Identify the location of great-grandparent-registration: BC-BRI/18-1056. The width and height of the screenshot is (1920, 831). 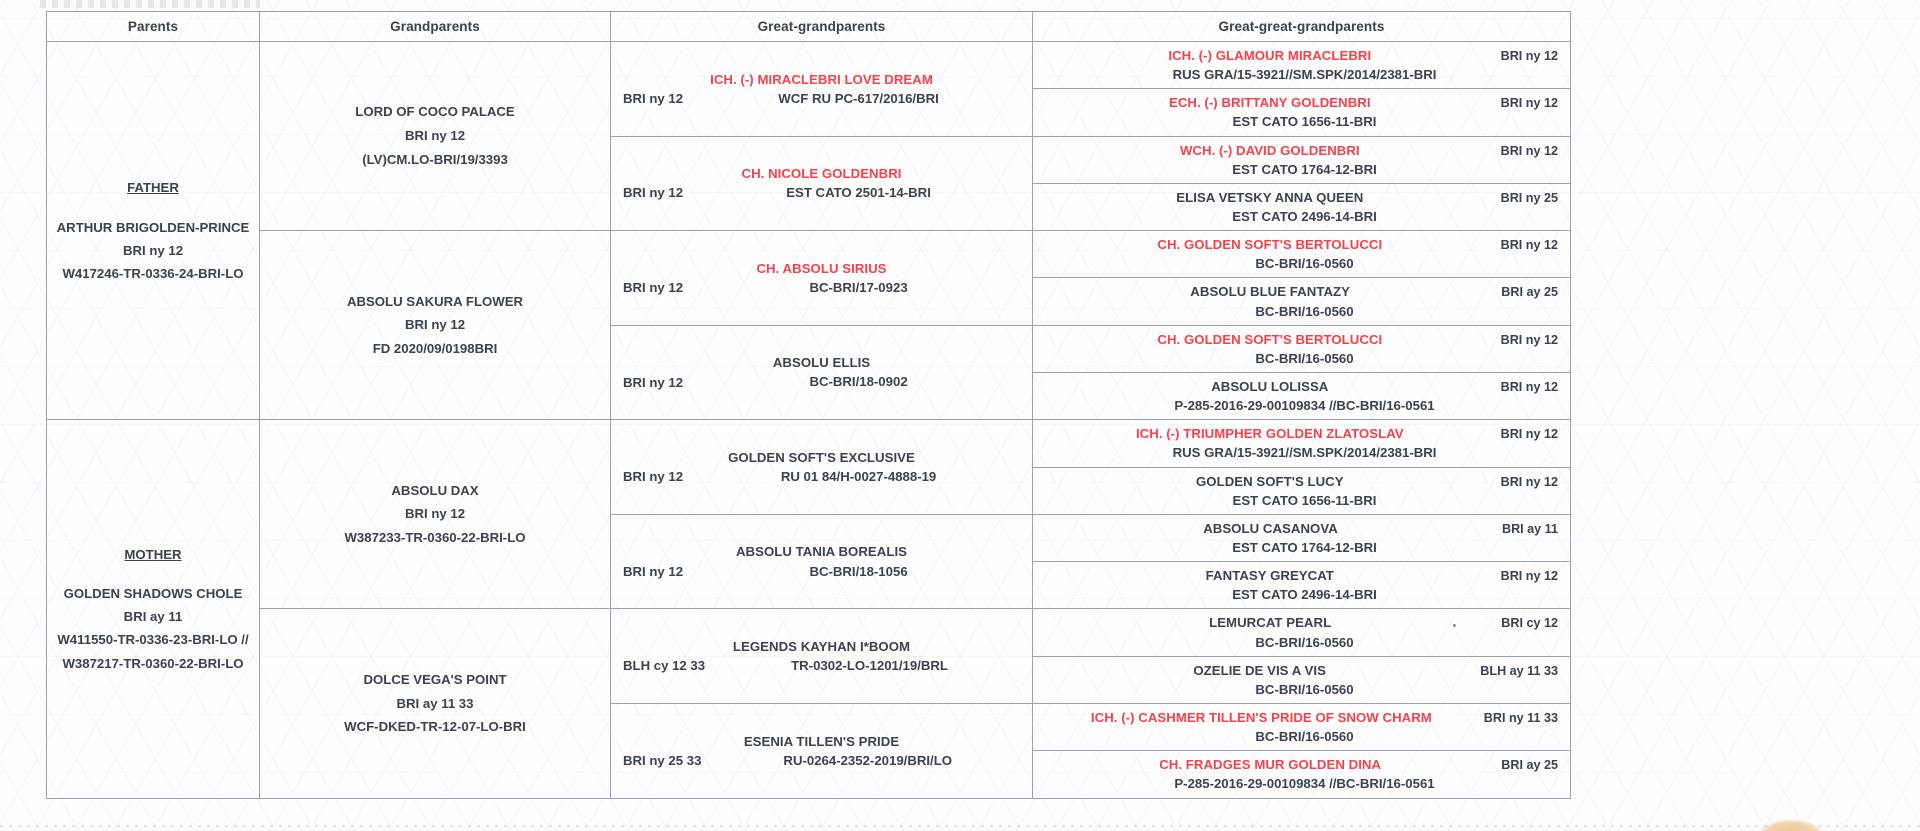
(858, 571).